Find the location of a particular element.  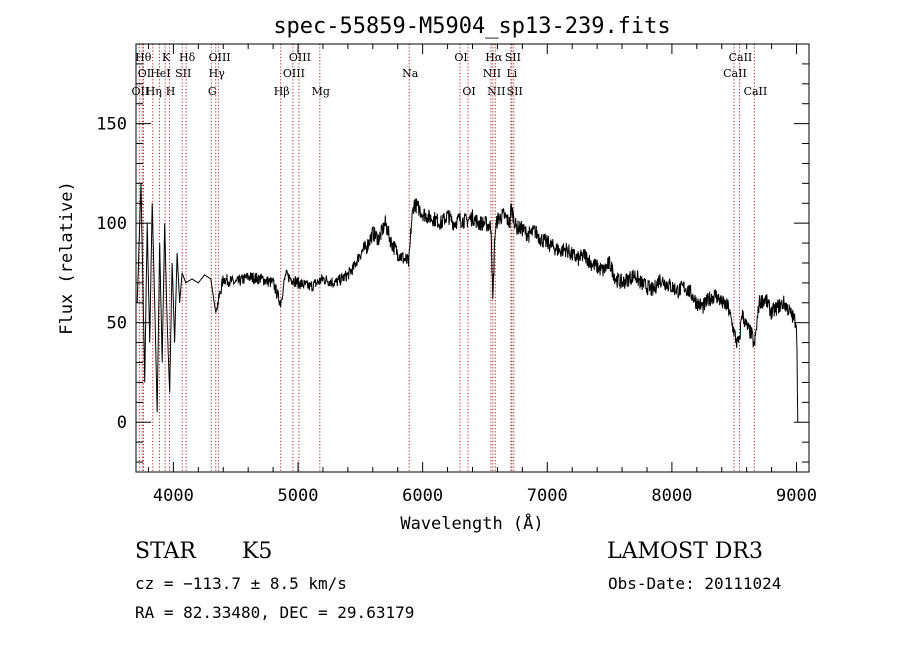

line-label: Hα is located at coordinates (494, 57).